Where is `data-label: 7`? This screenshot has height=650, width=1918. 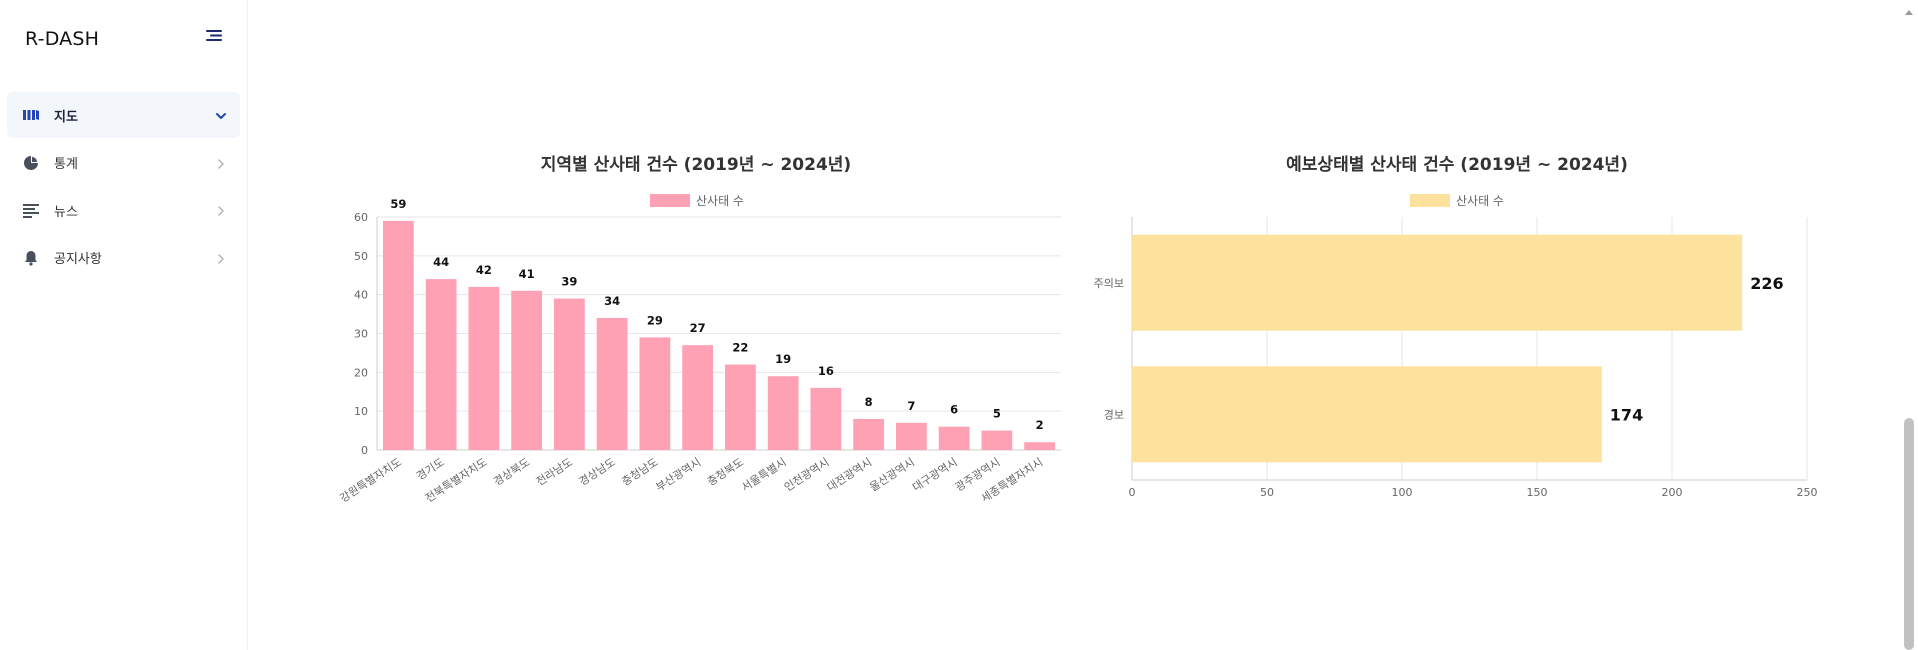
data-label: 7 is located at coordinates (911, 406).